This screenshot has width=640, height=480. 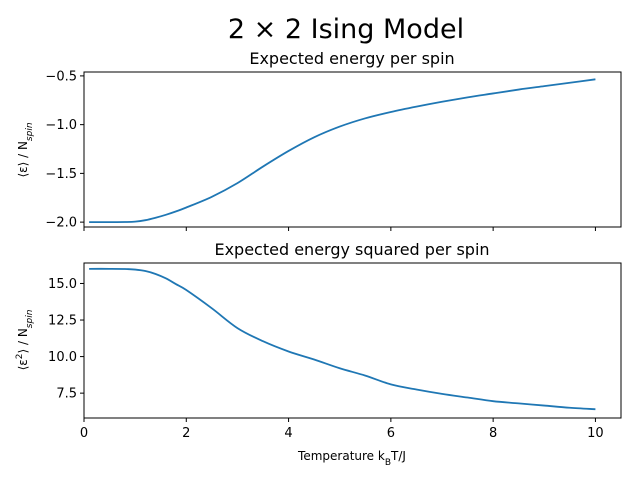 I want to click on y-tick-label: 7.5, so click(x=66, y=394).